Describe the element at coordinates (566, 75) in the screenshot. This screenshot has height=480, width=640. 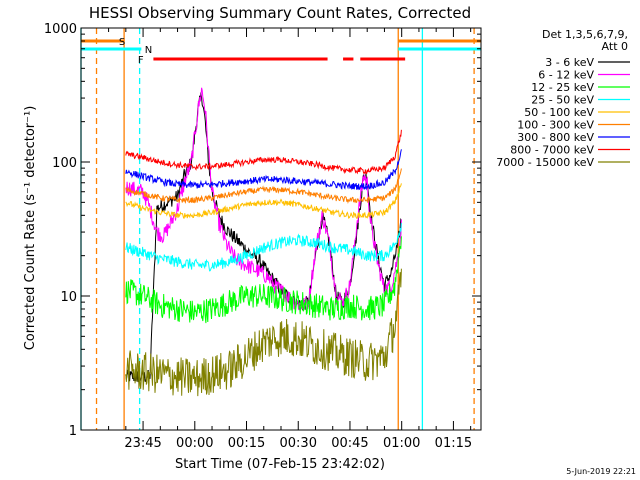
I see `legend-label-1: 6 - 12 keV` at that location.